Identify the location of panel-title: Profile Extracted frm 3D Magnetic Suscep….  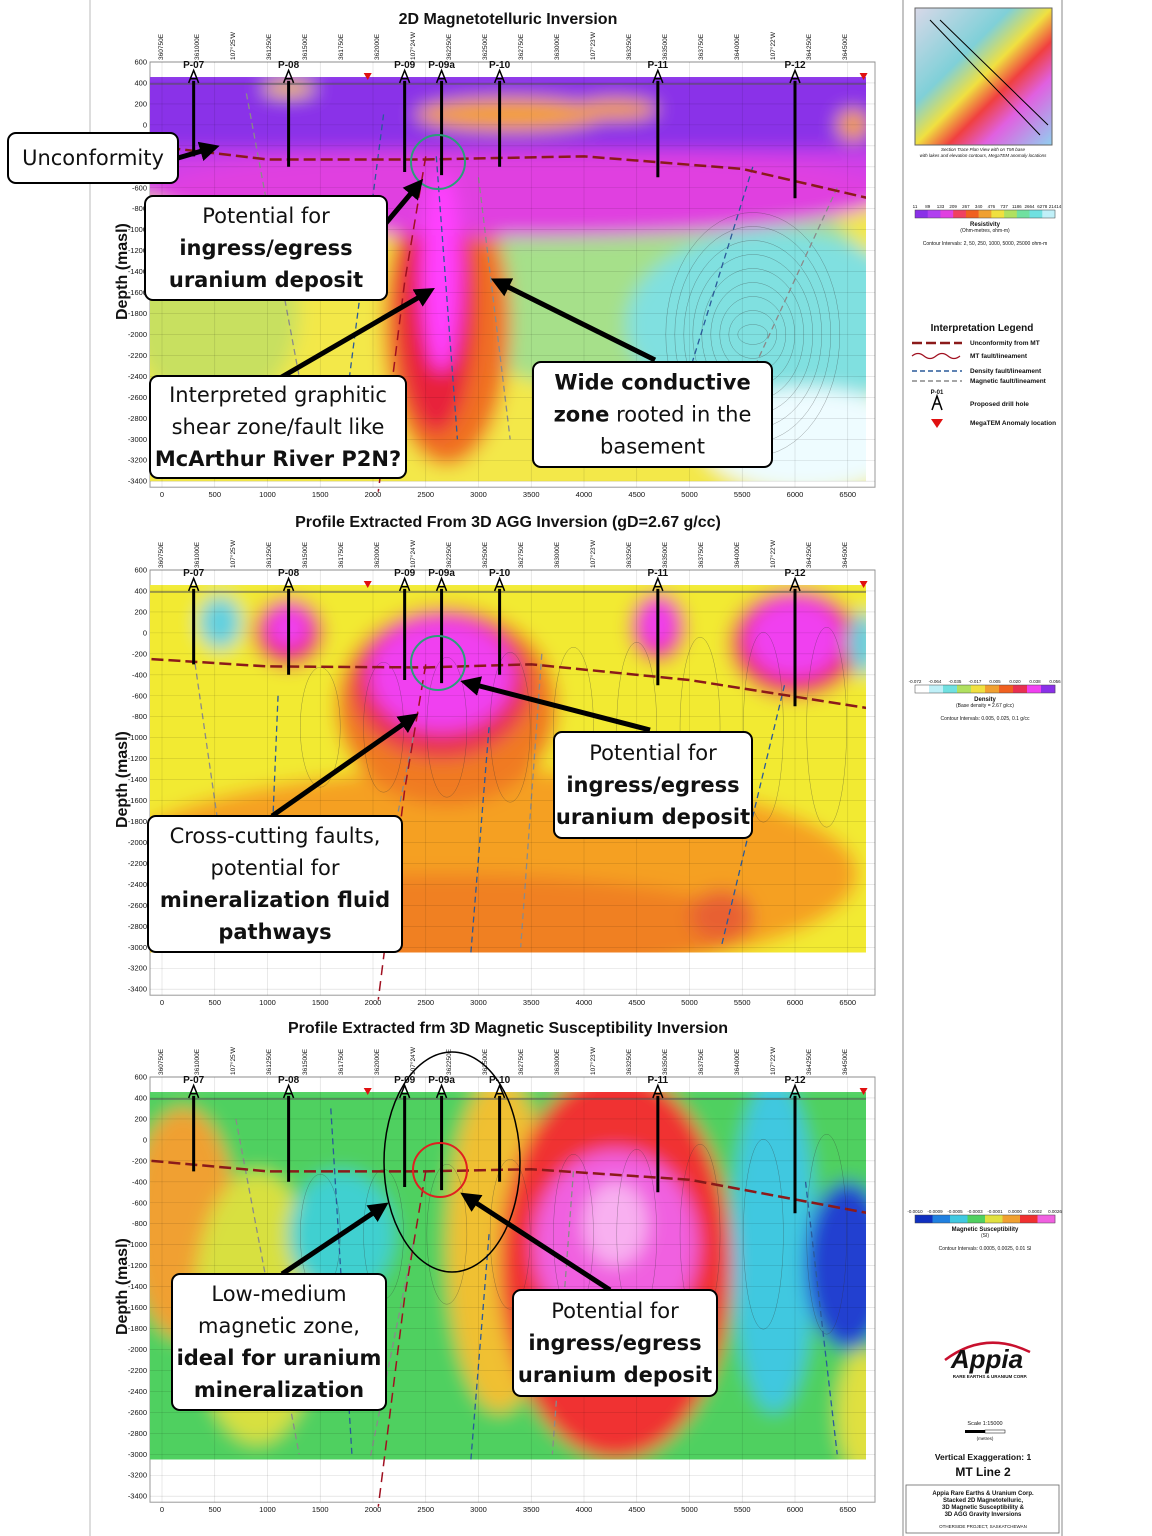
(508, 1028).